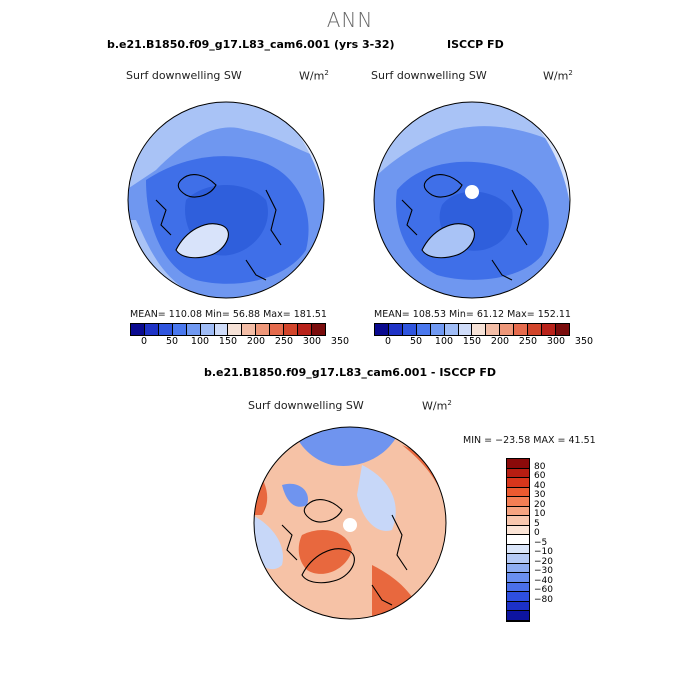 This screenshot has width=700, height=700. Describe the element at coordinates (429, 75) in the screenshot. I see `panel-2-variable: Surf downwelling SW` at that location.